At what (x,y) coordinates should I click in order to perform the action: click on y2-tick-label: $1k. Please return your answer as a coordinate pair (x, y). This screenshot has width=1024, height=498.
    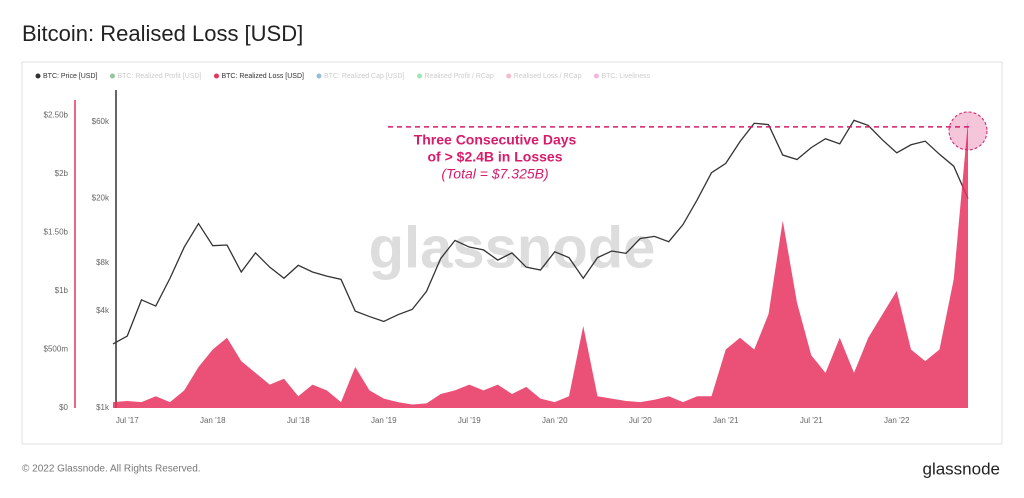
    Looking at the image, I should click on (103, 407).